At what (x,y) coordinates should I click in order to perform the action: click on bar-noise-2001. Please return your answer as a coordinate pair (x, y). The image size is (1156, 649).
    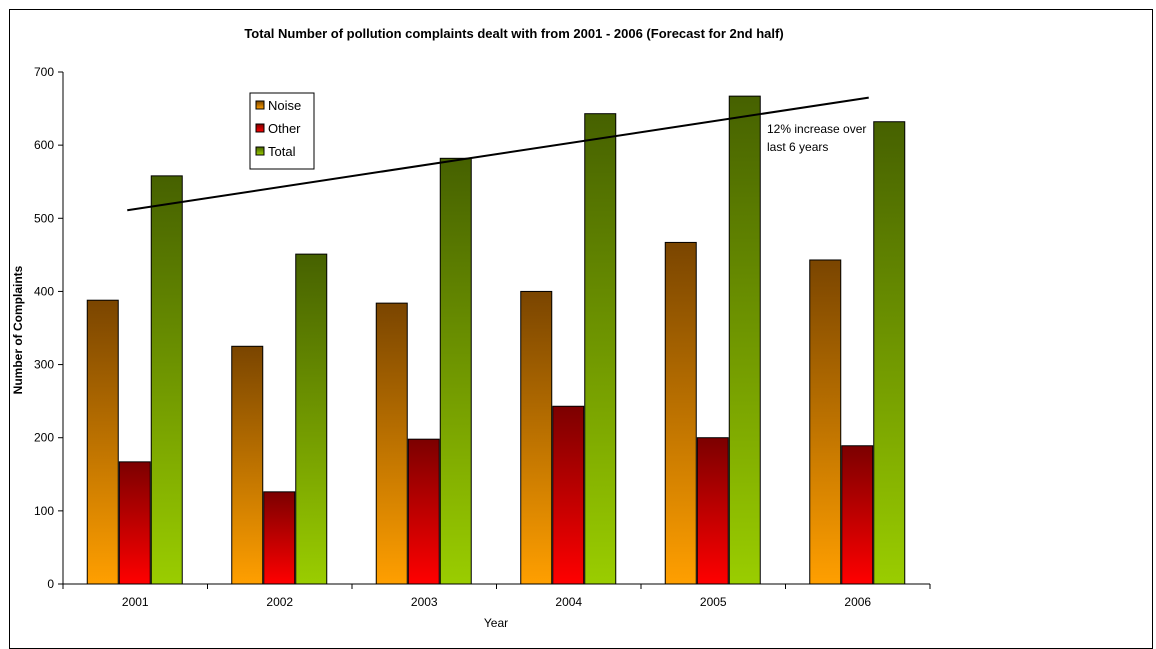
    Looking at the image, I should click on (102, 442).